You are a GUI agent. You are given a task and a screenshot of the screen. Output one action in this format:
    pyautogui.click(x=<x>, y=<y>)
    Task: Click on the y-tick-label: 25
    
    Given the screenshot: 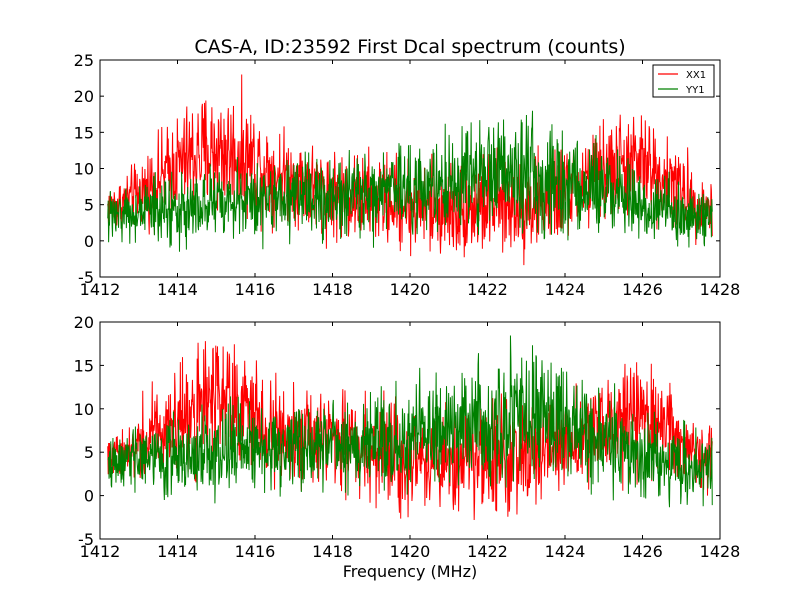 What is the action you would take?
    pyautogui.click(x=84, y=60)
    